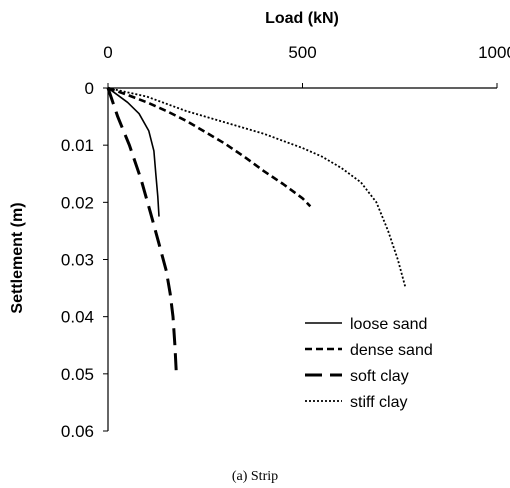 This screenshot has height=488, width=510. What do you see at coordinates (255, 476) in the screenshot?
I see `figure-caption: (a) Strip` at bounding box center [255, 476].